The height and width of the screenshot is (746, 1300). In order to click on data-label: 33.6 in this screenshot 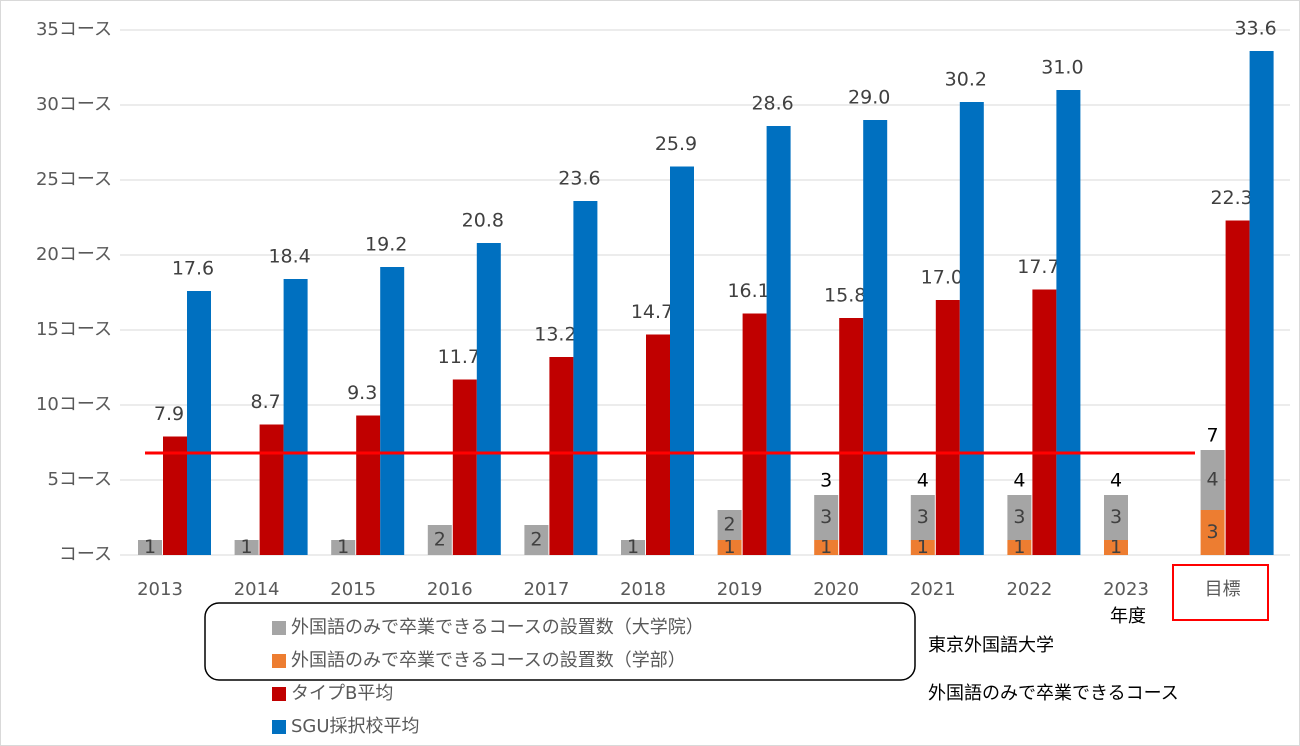, I will do `click(1255, 29)`.